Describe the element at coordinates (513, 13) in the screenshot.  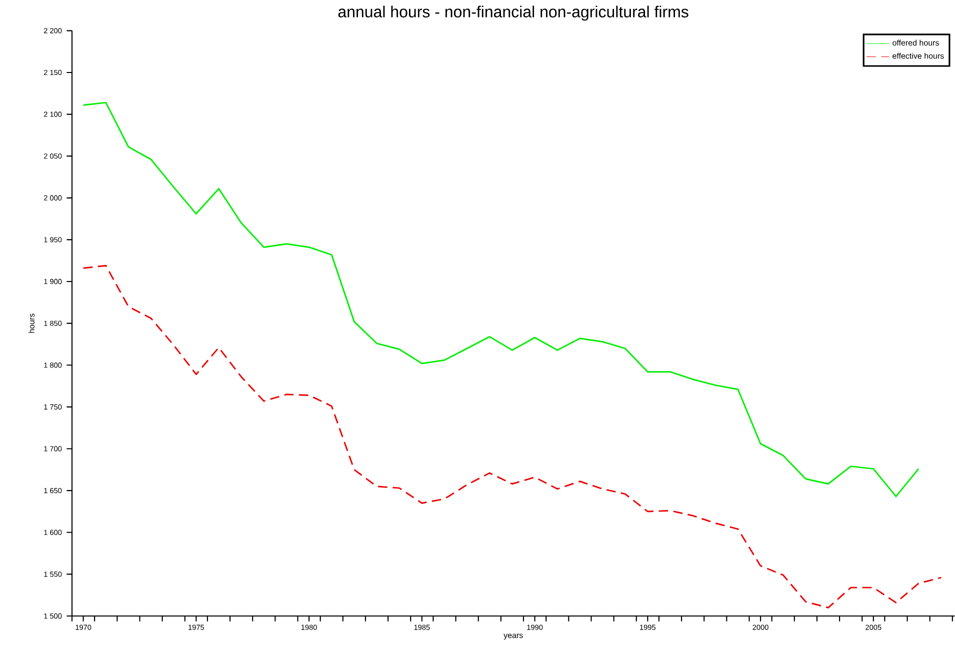
I see `chart-title: annual hours - non-financial non-agricultural firms` at that location.